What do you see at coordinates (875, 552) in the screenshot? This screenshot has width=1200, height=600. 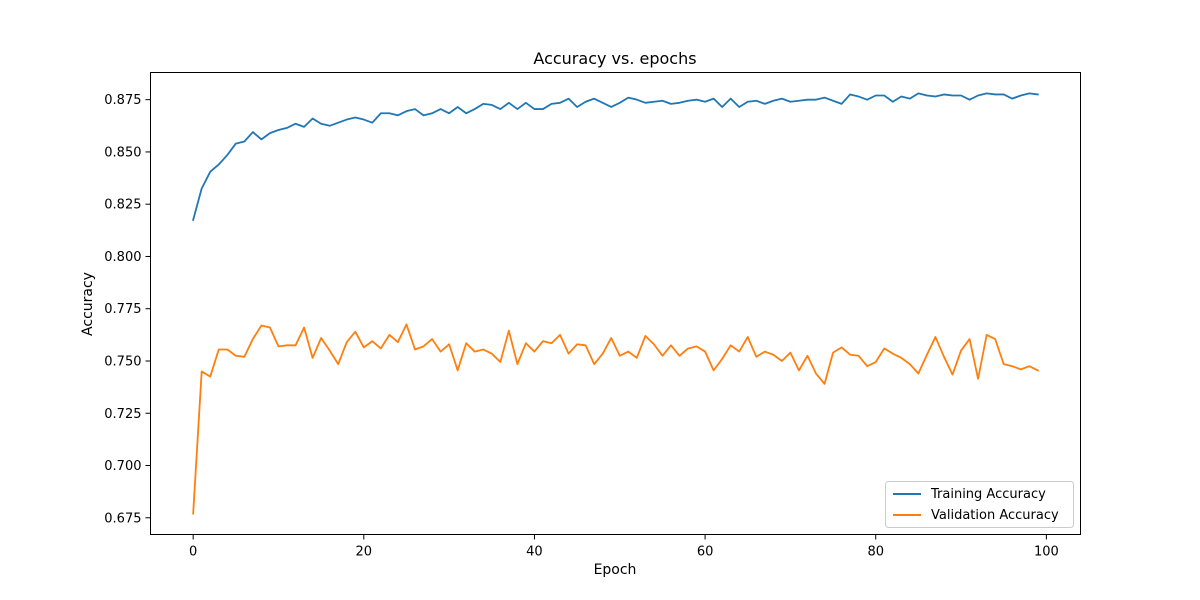 I see `x-tick-label: 80` at bounding box center [875, 552].